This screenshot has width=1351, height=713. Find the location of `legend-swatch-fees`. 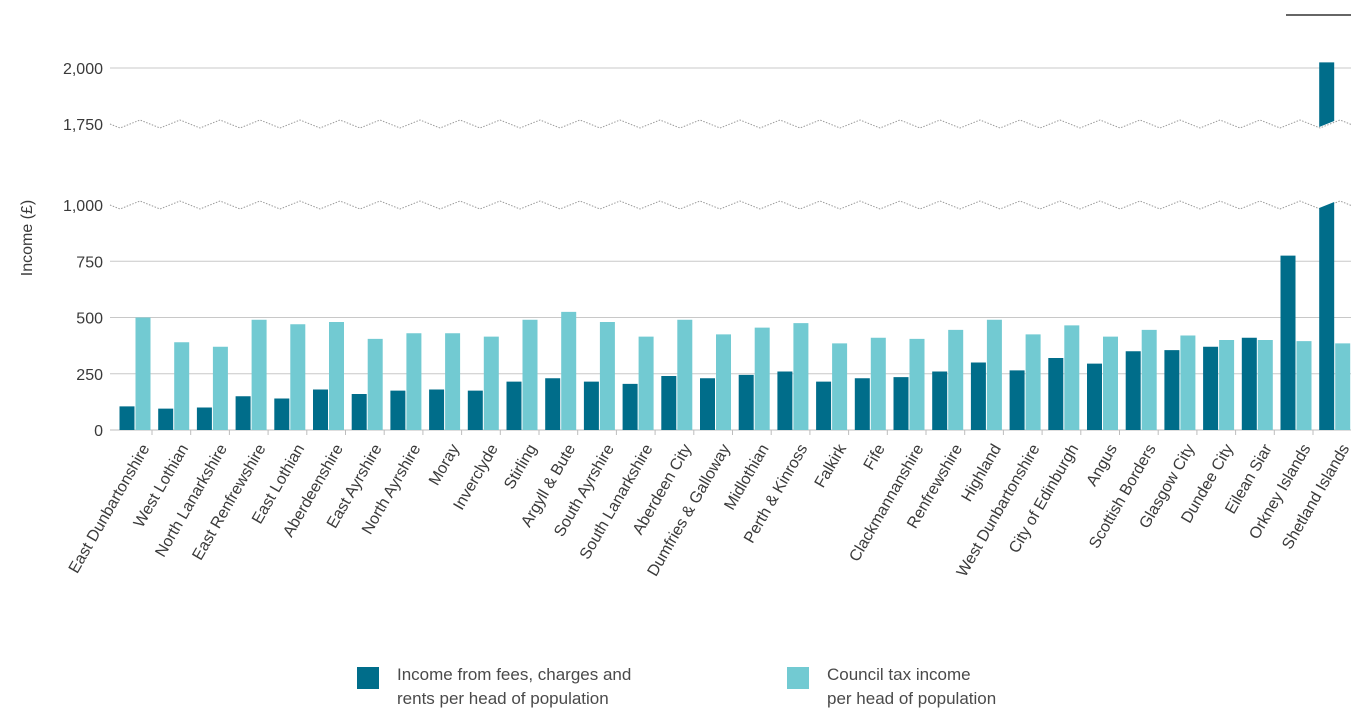

legend-swatch-fees is located at coordinates (368, 678).